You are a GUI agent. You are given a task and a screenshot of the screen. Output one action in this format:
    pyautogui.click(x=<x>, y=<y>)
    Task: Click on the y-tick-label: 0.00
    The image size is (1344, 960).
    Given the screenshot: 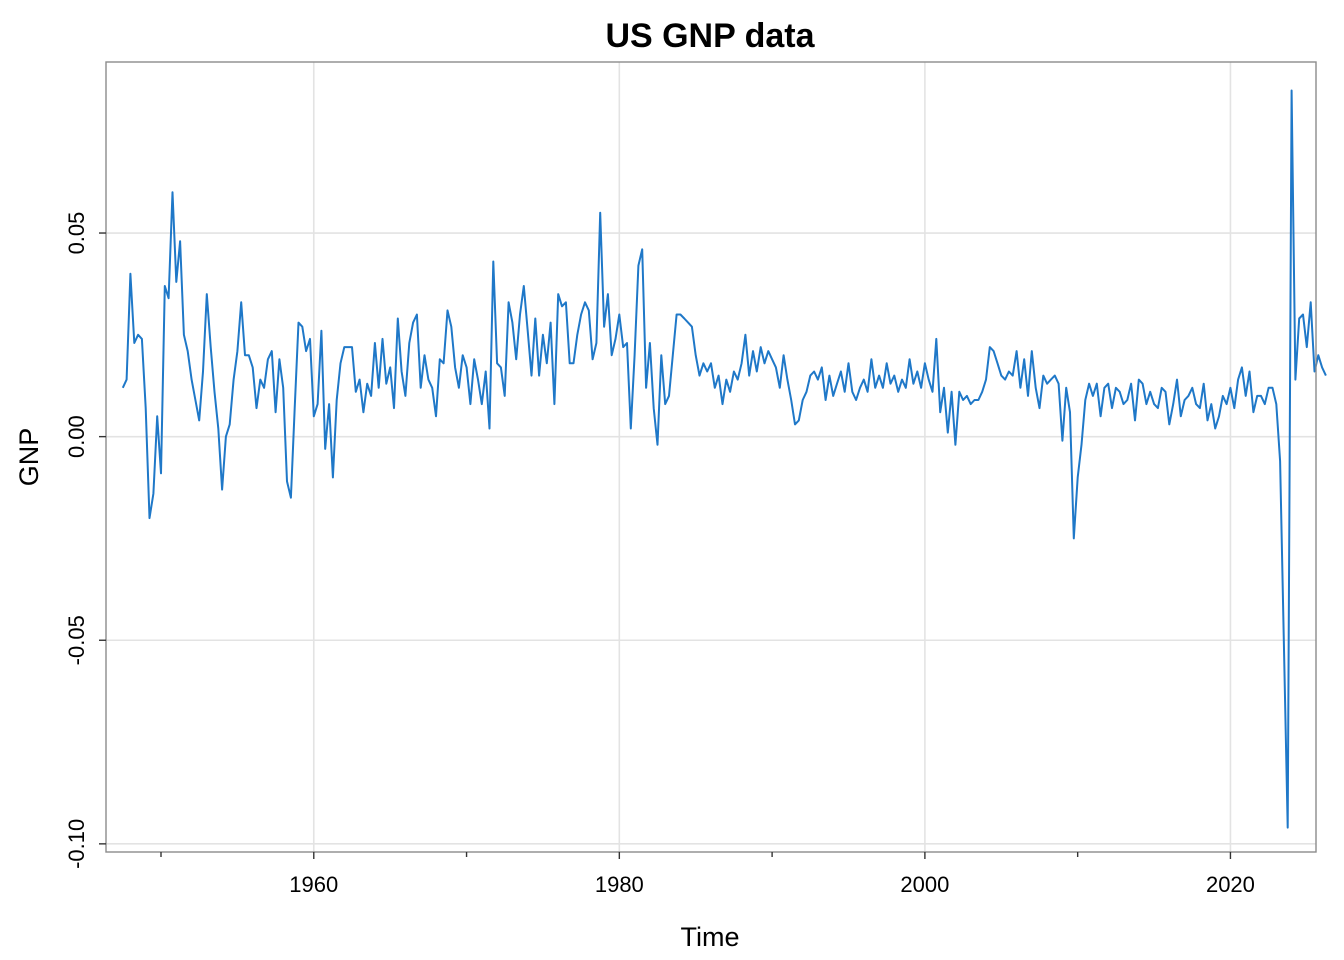 What is the action you would take?
    pyautogui.click(x=76, y=436)
    